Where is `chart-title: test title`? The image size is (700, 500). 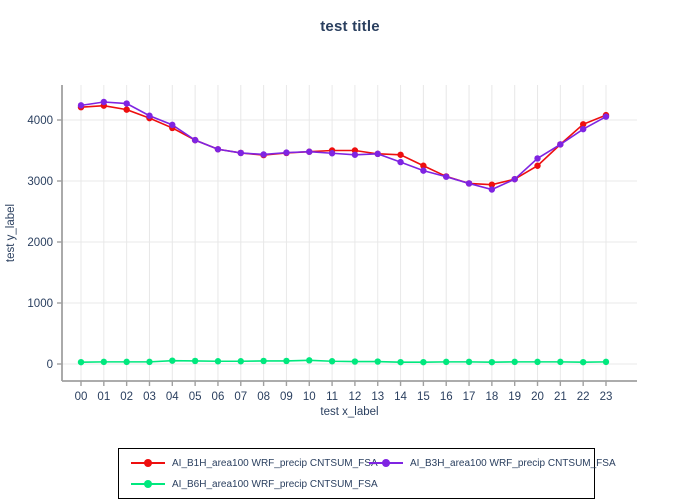
chart-title: test title is located at coordinates (350, 26).